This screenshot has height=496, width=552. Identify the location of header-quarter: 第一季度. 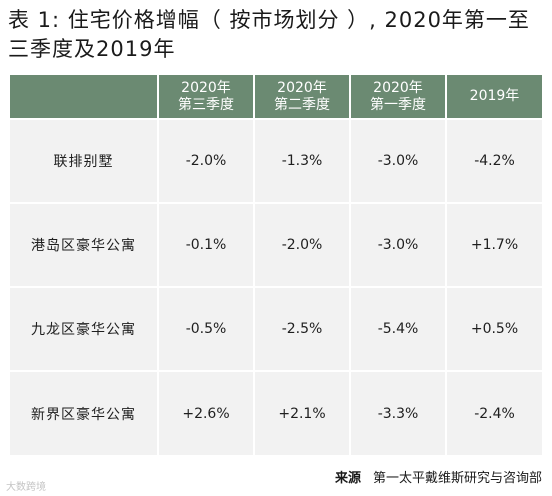
(398, 104).